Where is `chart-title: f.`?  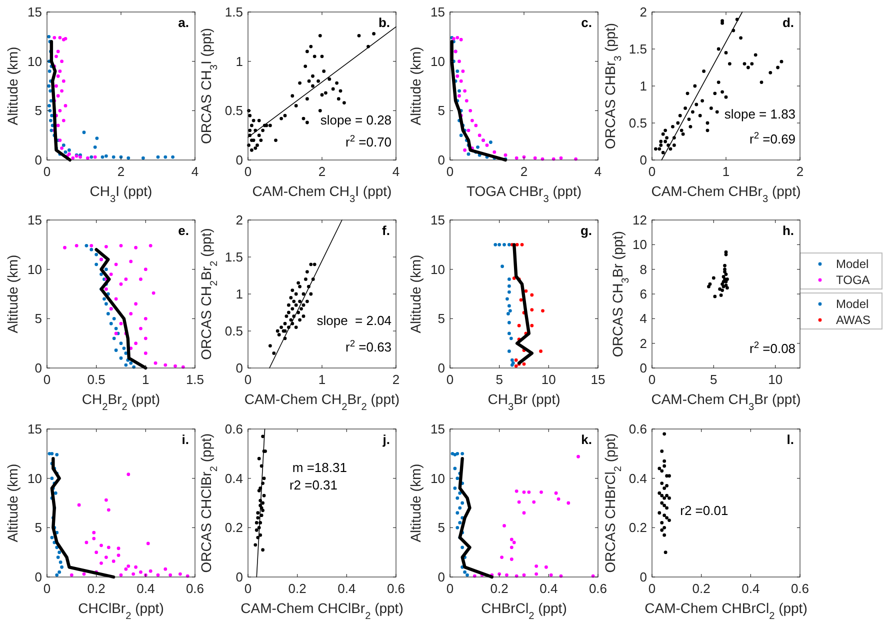
chart-title: f. is located at coordinates (386, 230).